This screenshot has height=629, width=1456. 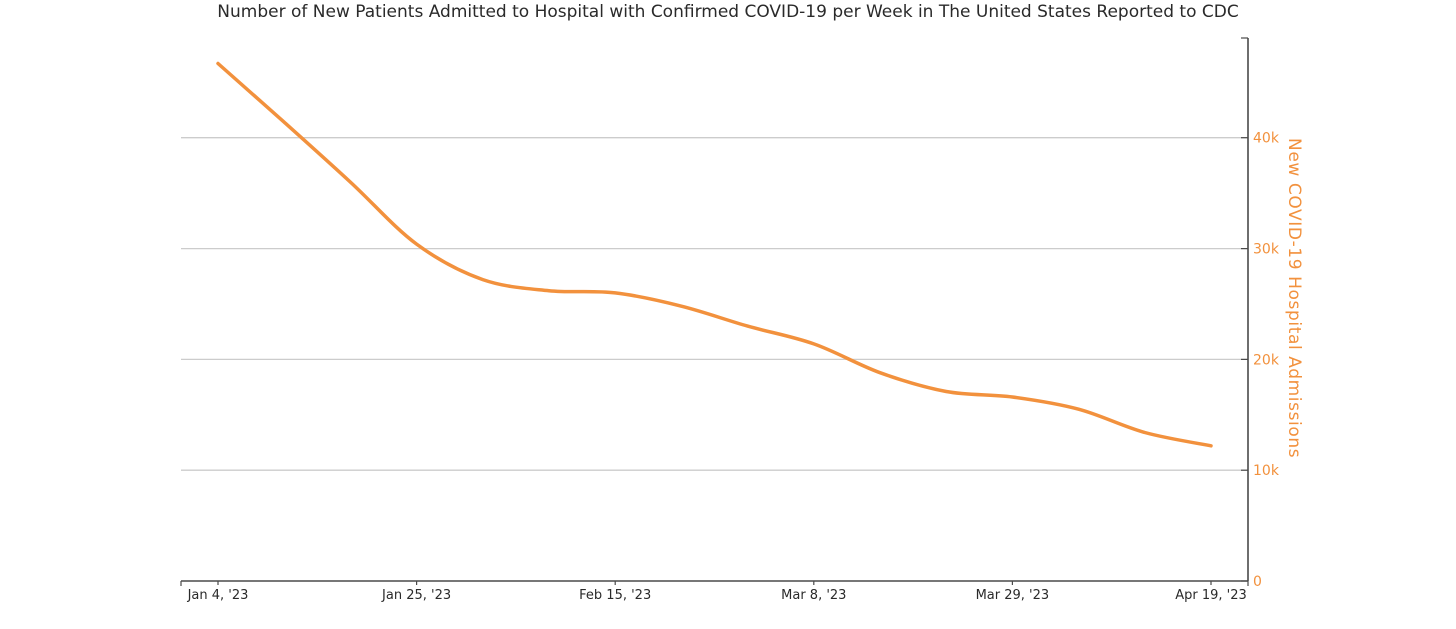 What do you see at coordinates (218, 595) in the screenshot?
I see `x-tick-label: Jan 4, '23` at bounding box center [218, 595].